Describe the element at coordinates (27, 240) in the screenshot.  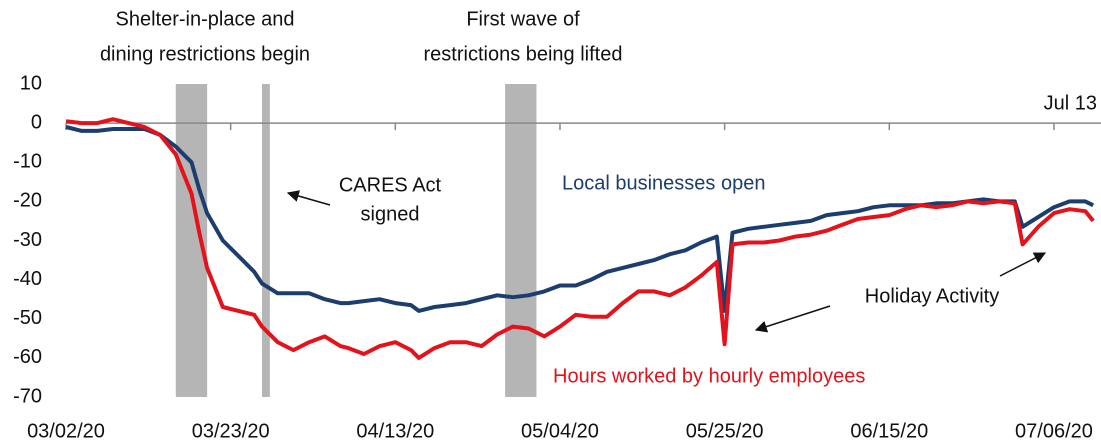
I see `y-tick-label: -30` at that location.